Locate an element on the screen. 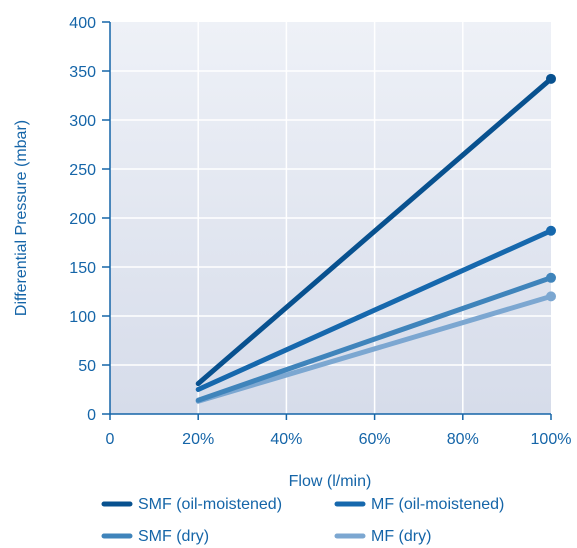  y-tick-label: 50 is located at coordinates (87, 366).